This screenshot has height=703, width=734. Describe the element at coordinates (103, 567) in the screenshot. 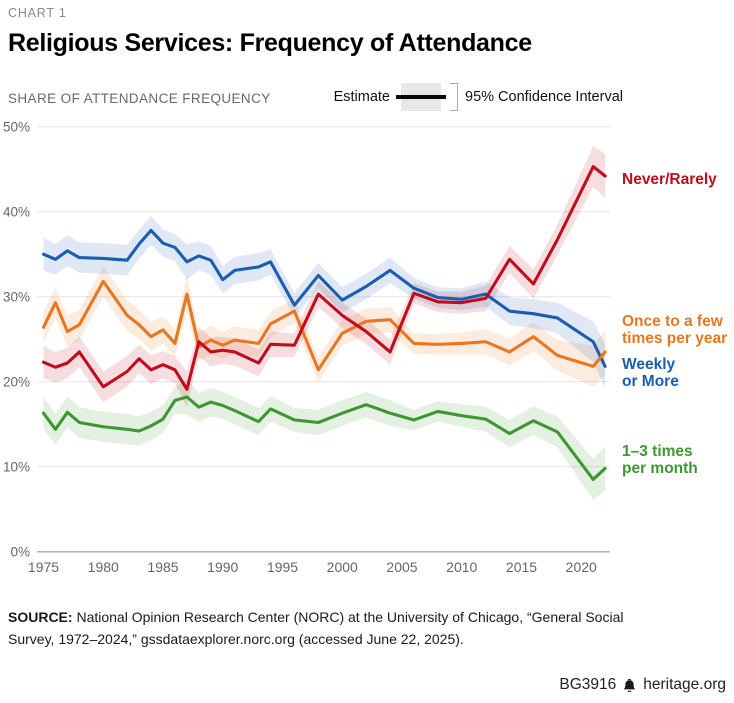

I see `x-tick-label: 1980` at that location.